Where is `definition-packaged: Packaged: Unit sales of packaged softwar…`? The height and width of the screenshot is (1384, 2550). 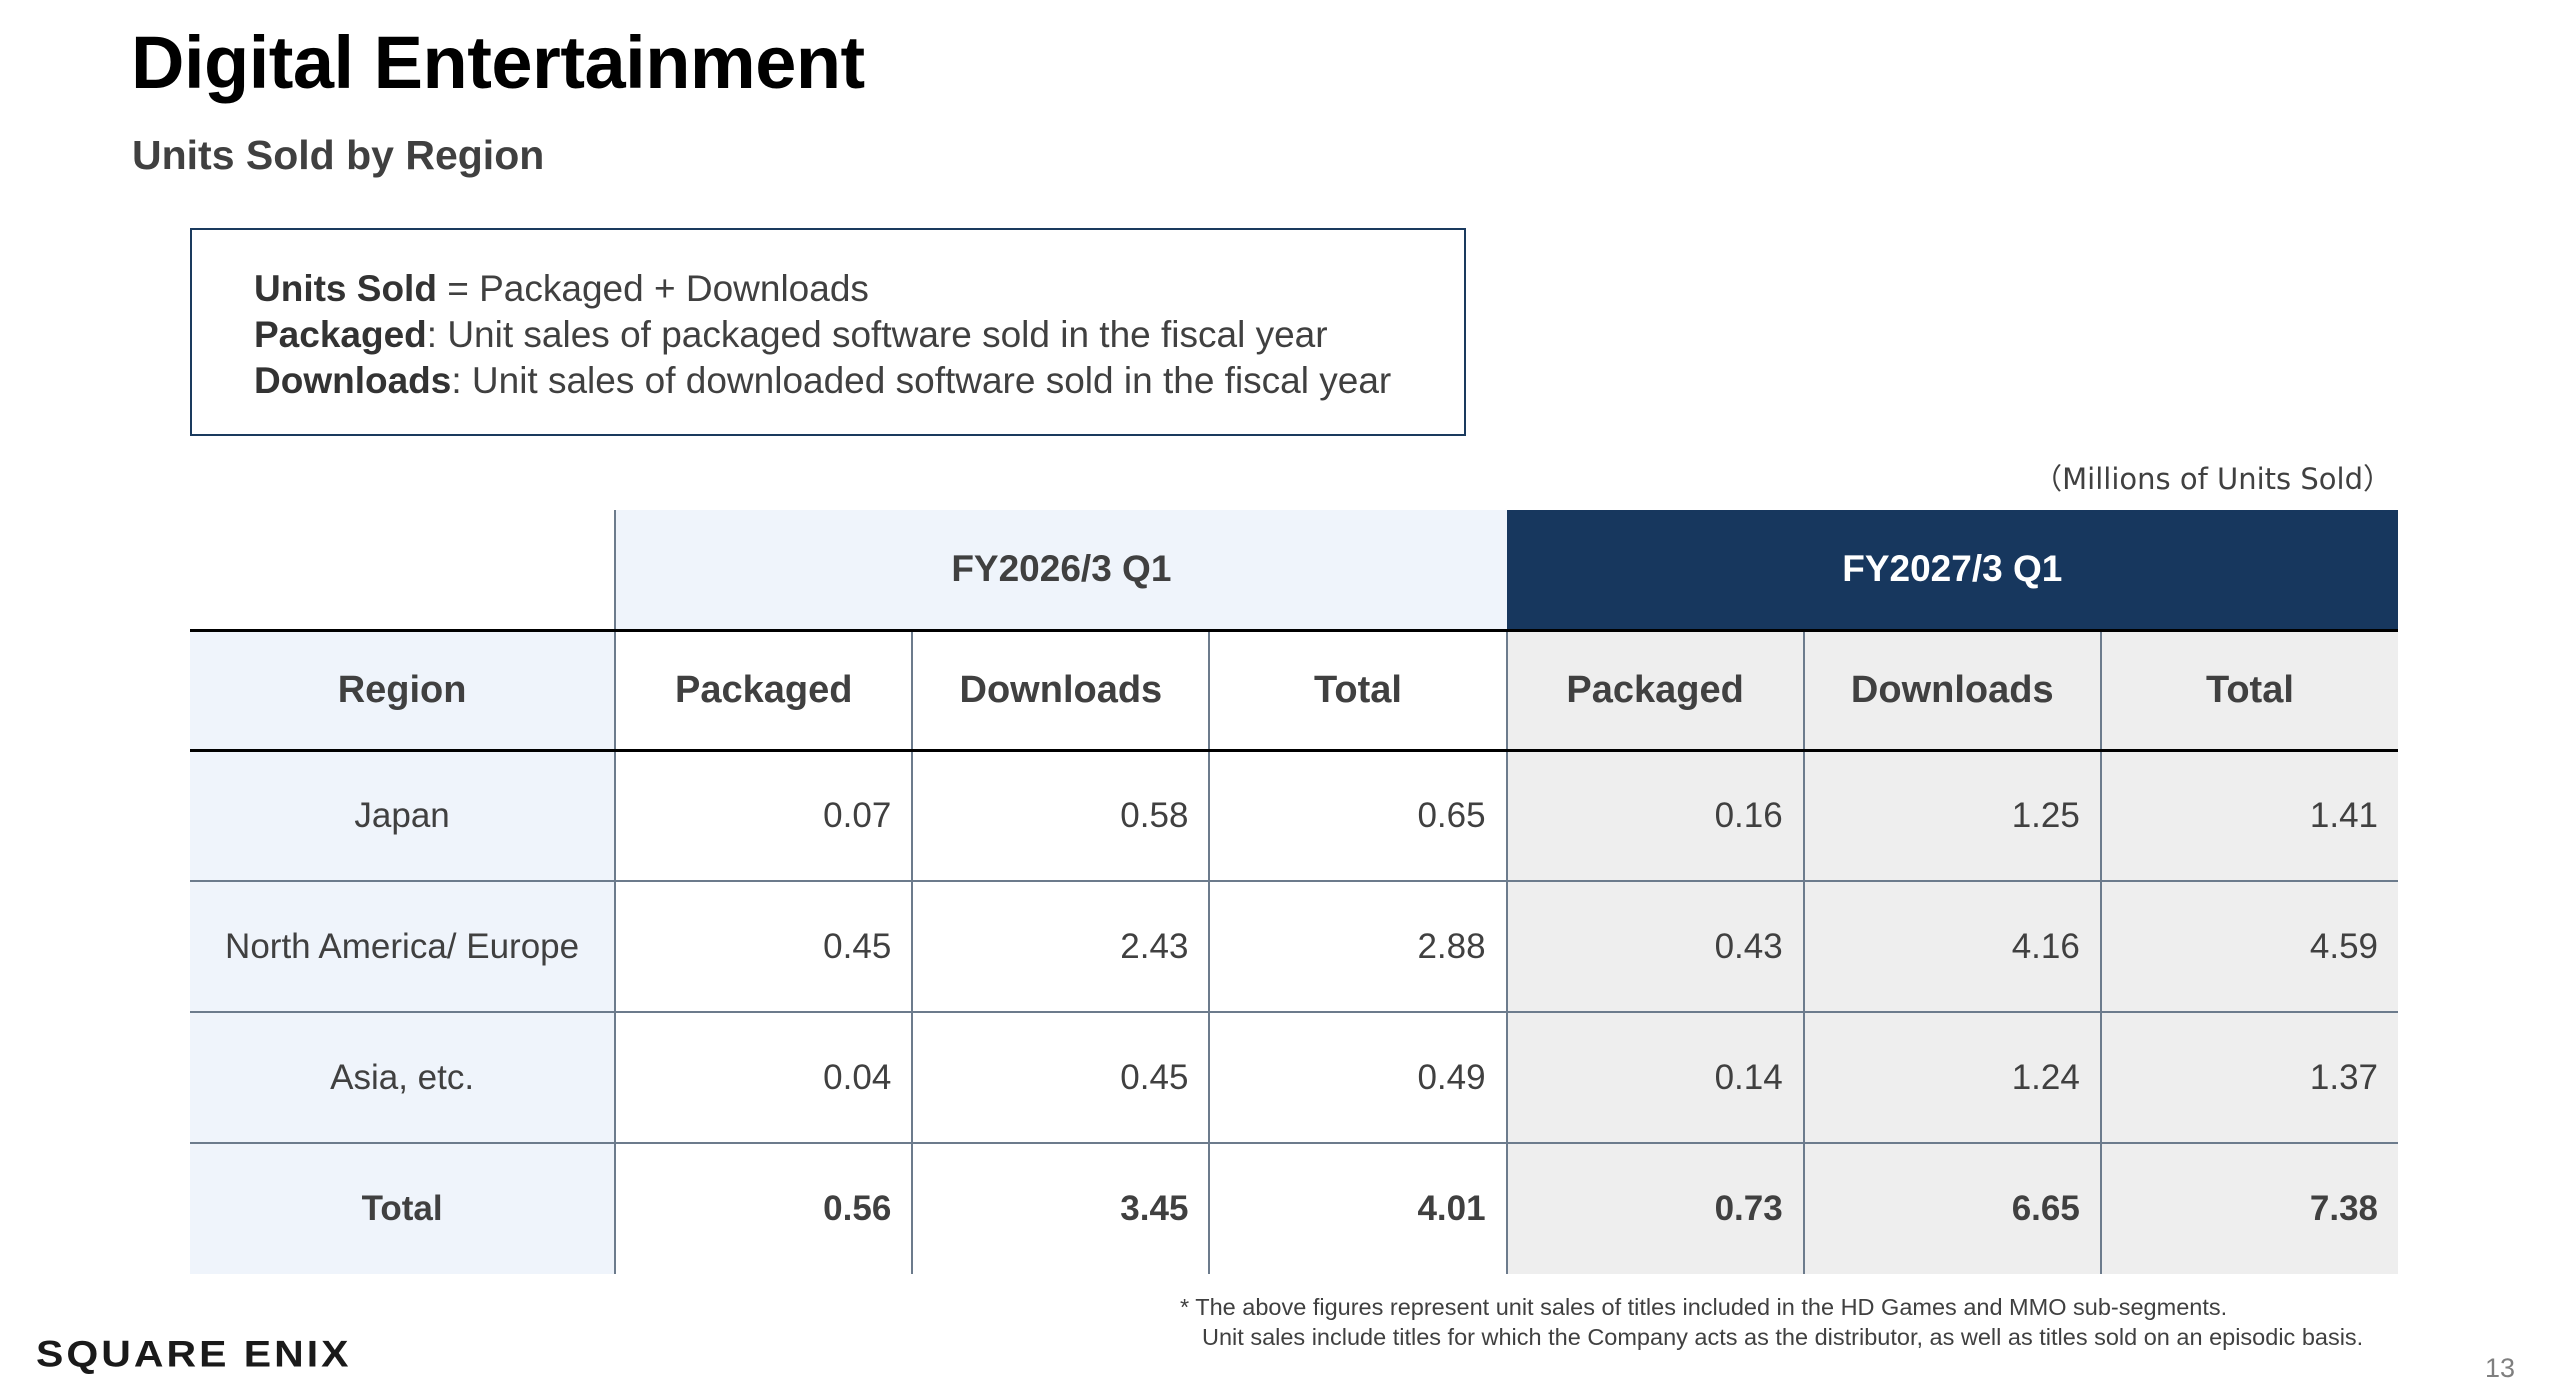 definition-packaged: Packaged: Unit sales of packaged softwar… is located at coordinates (859, 335).